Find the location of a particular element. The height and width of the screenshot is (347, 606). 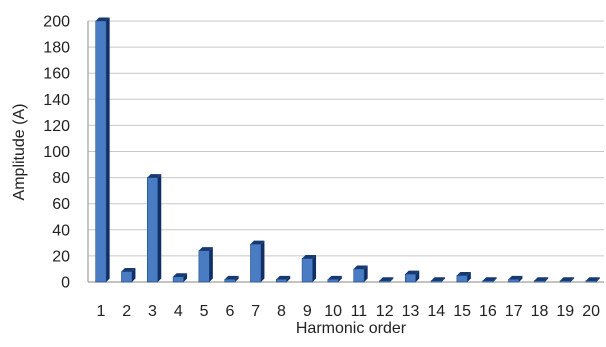

y-tick-label-160: 160 is located at coordinates (56, 74).